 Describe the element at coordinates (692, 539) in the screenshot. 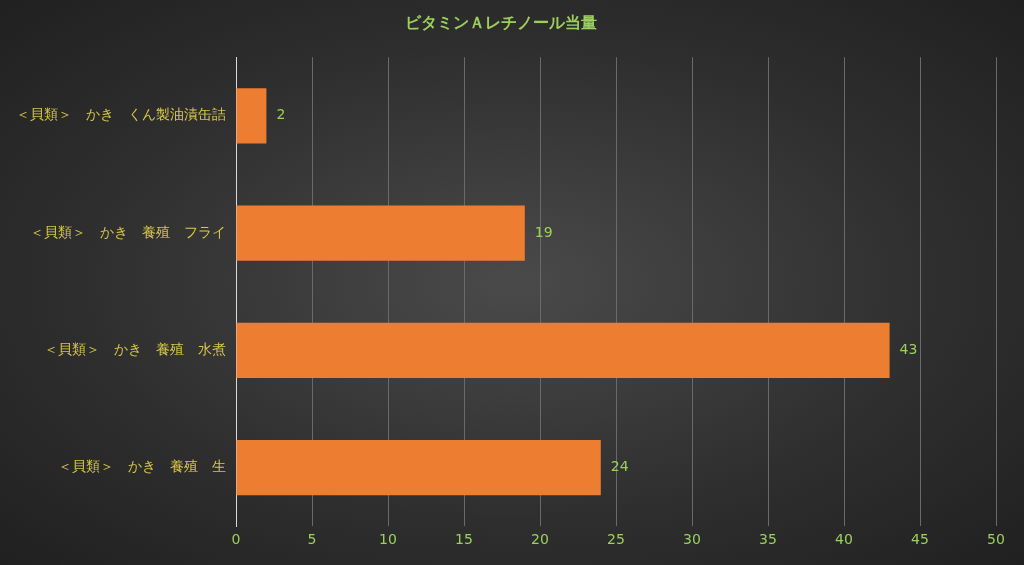

I see `x-tick-label: 30` at that location.